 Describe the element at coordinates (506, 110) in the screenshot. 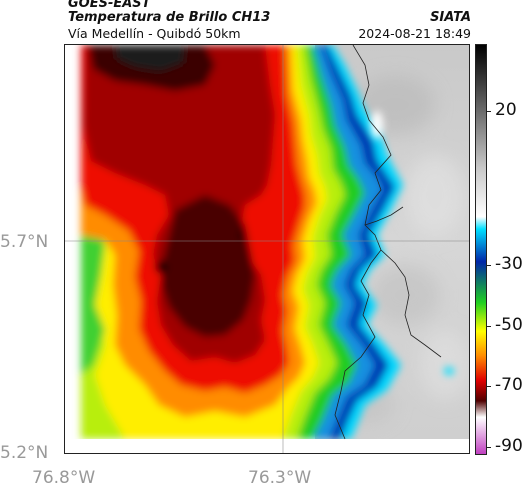

I see `colorbar-label-20: 20` at that location.